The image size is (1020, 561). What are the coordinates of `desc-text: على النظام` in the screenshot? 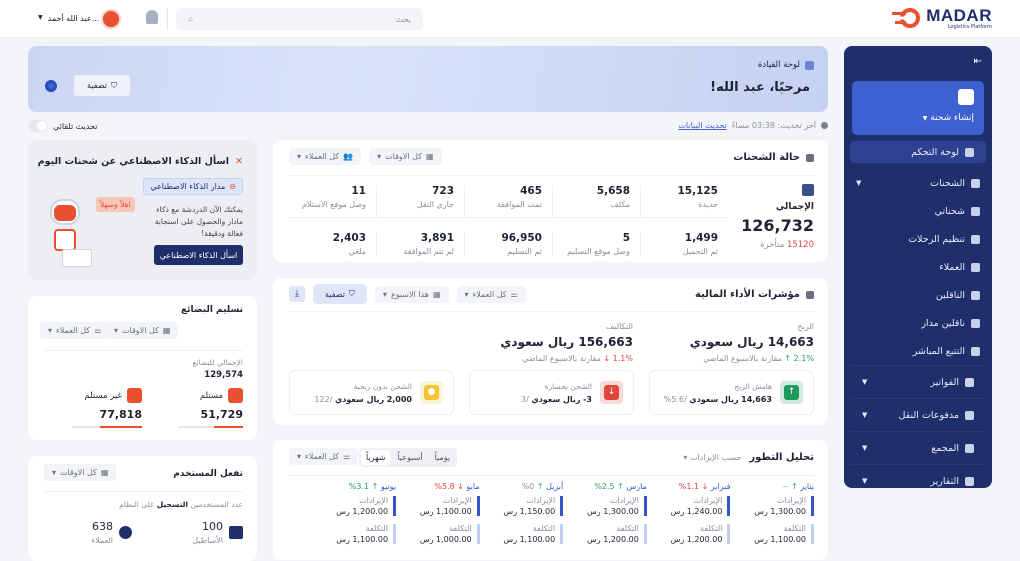 It's located at (137, 504).